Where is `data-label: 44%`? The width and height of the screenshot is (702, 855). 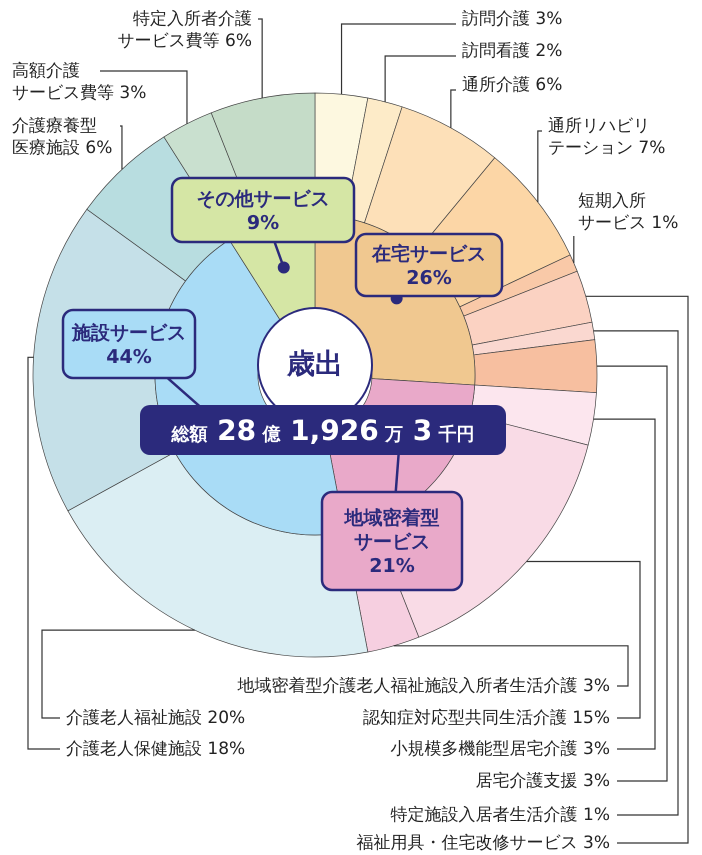 data-label: 44% is located at coordinates (129, 357).